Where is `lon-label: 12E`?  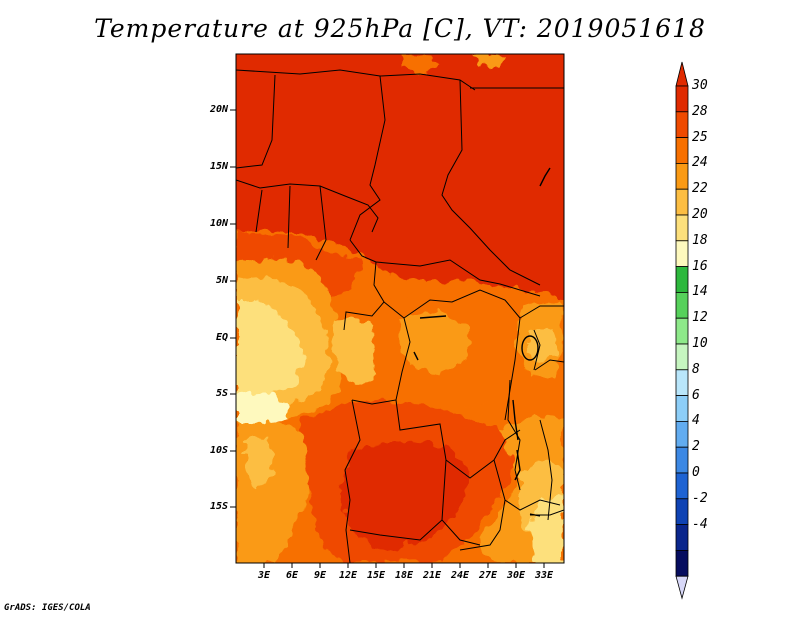 lon-label: 12E is located at coordinates (348, 575).